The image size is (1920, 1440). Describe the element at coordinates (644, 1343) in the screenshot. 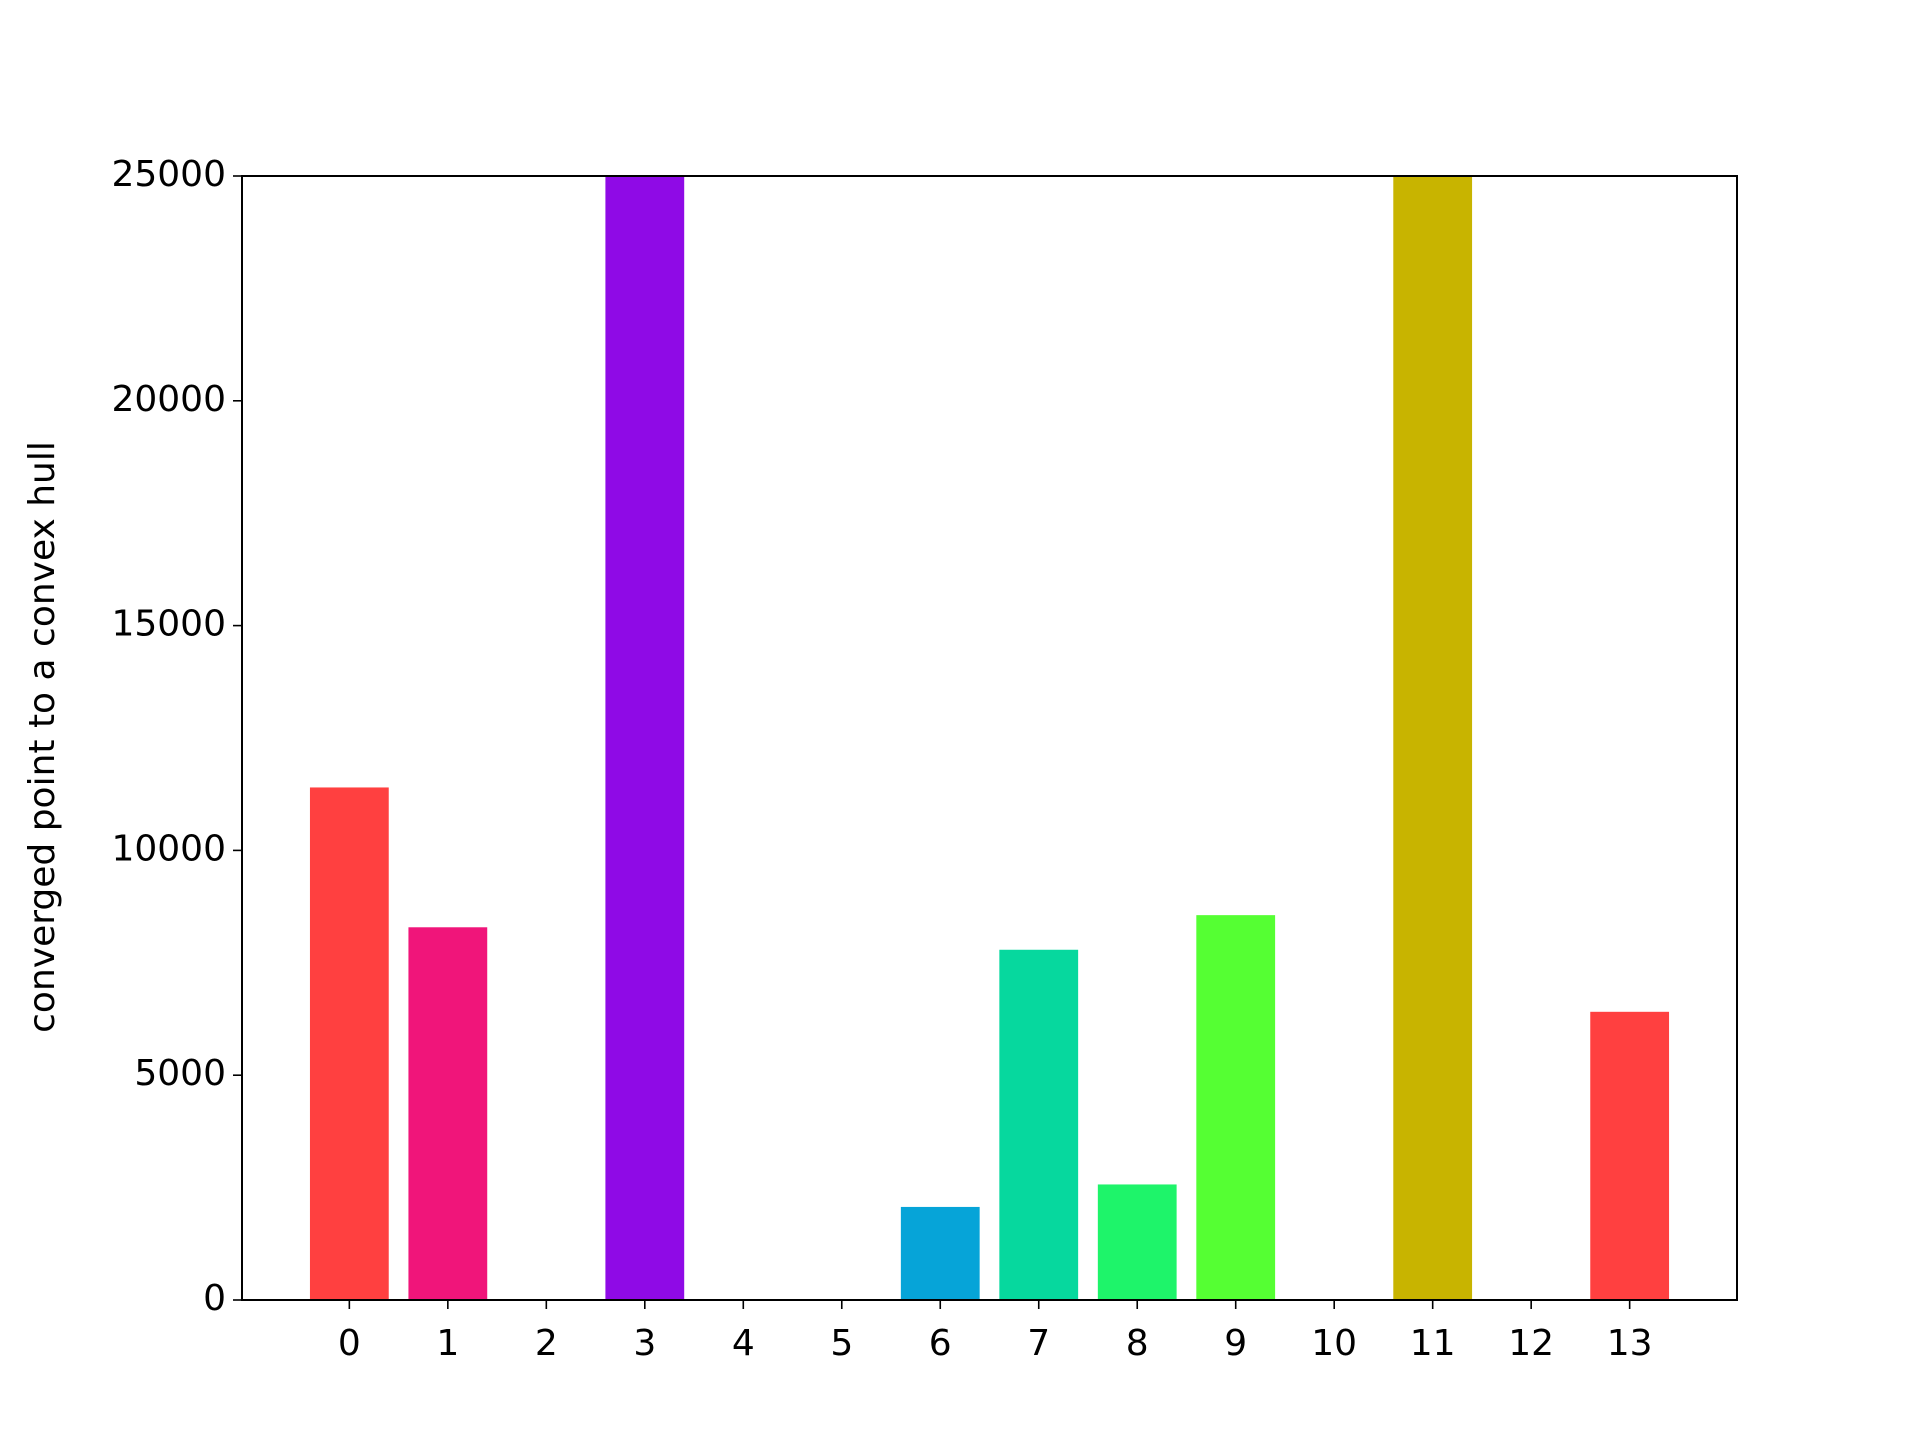

I see `x-tick-label: 3` at that location.